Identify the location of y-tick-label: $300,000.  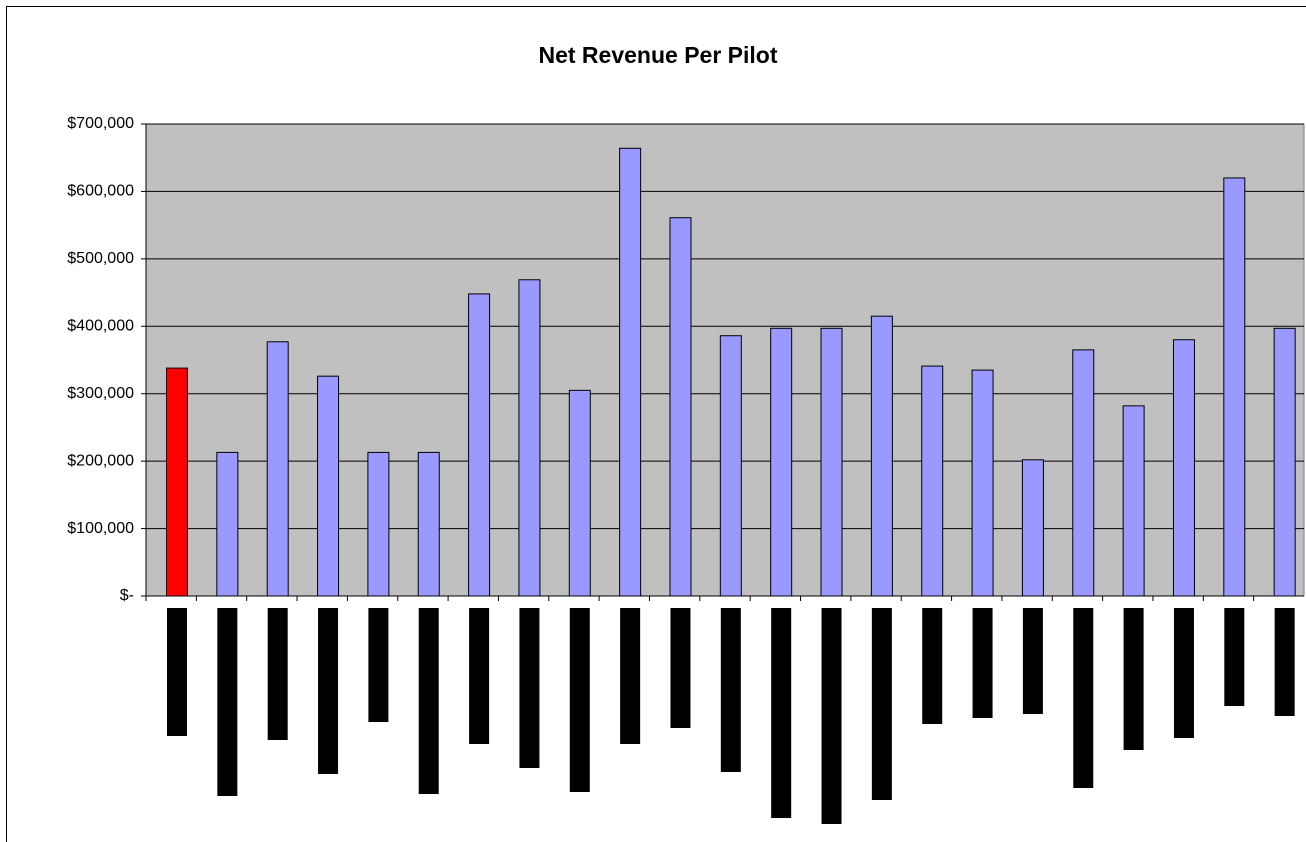
(100, 393).